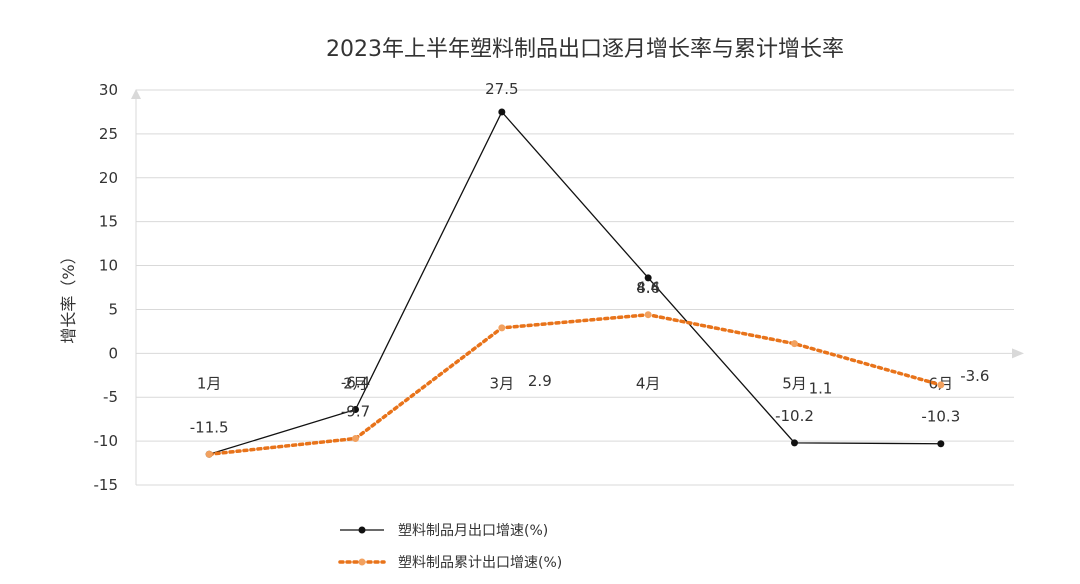 The height and width of the screenshot is (584, 1080). What do you see at coordinates (108, 222) in the screenshot?
I see `y-tick-label: 15` at bounding box center [108, 222].